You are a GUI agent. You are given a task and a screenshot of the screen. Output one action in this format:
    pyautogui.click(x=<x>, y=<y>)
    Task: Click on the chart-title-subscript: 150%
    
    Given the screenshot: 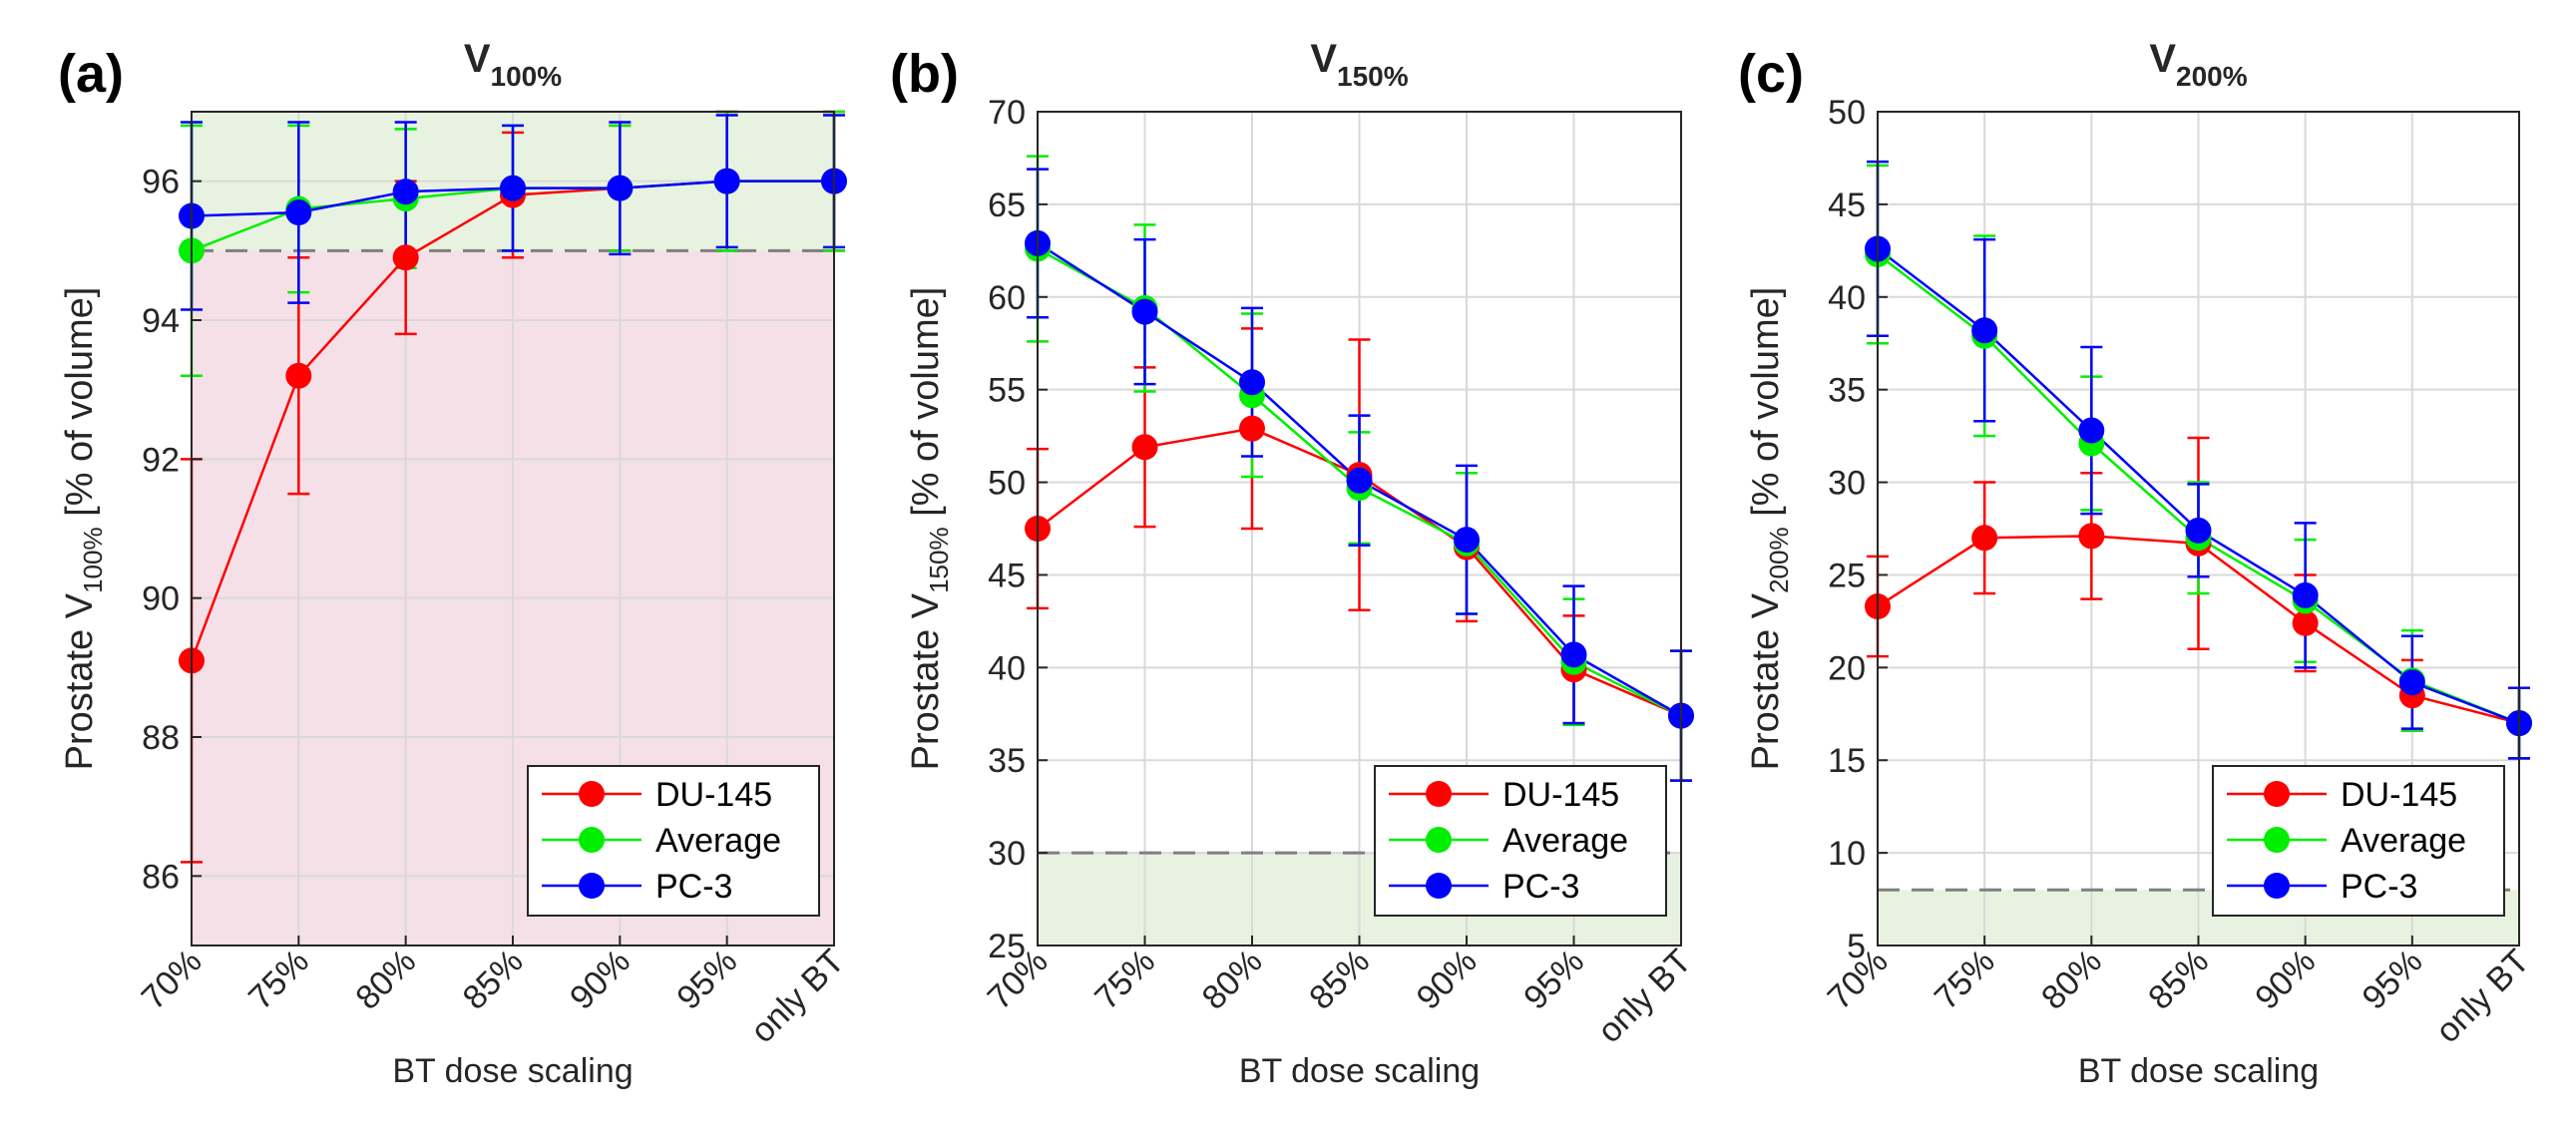 What is the action you would take?
    pyautogui.click(x=1373, y=77)
    